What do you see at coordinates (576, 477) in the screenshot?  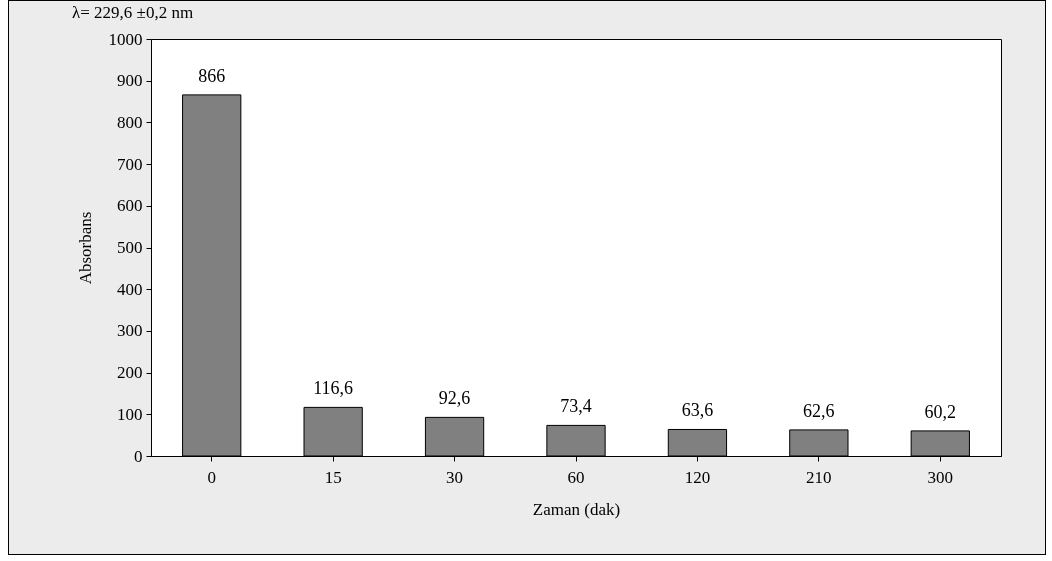 I see `x-tick-label: 60` at bounding box center [576, 477].